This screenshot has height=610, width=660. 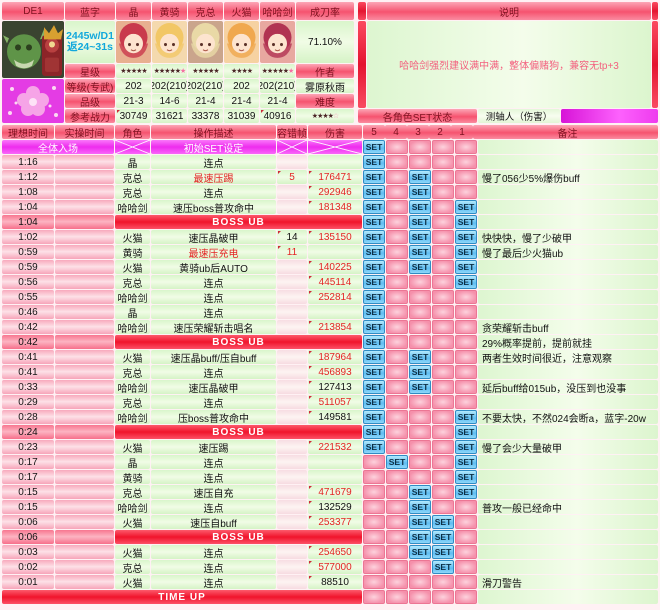 I want to click on action-cell: 速压荣耀斩击唱名, so click(x=213, y=327).